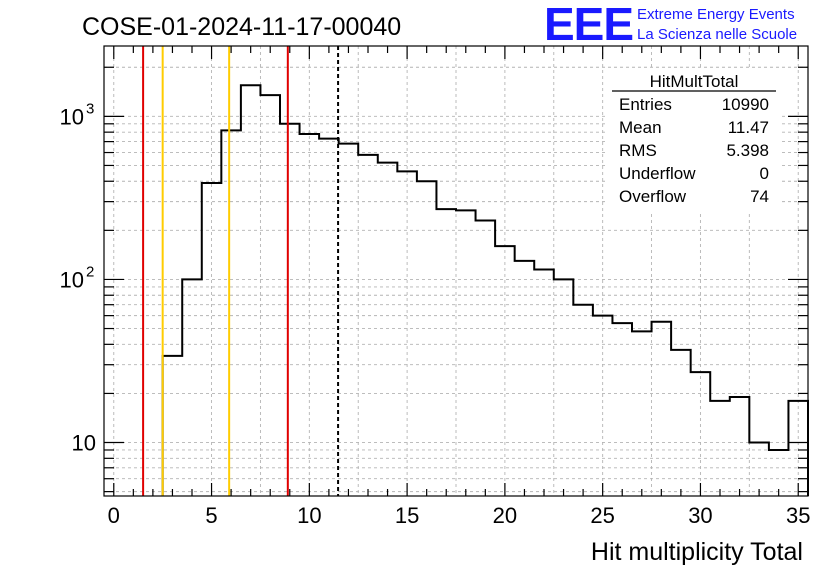 The image size is (836, 572). I want to click on y-tick-exponent: 3, so click(90, 108).